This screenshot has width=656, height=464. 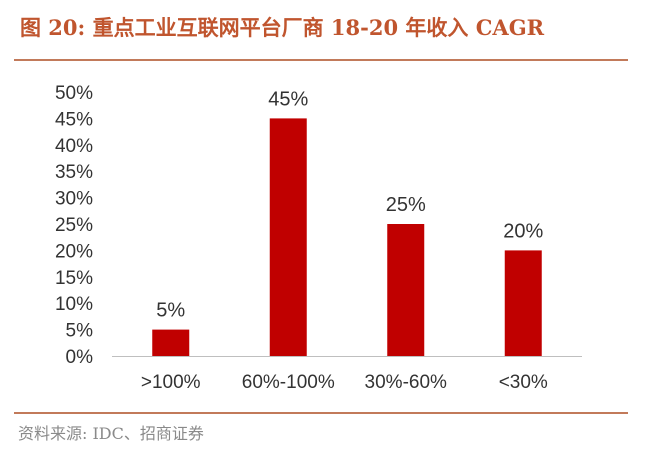 I want to click on x-tick-label: >100%, so click(x=171, y=382).